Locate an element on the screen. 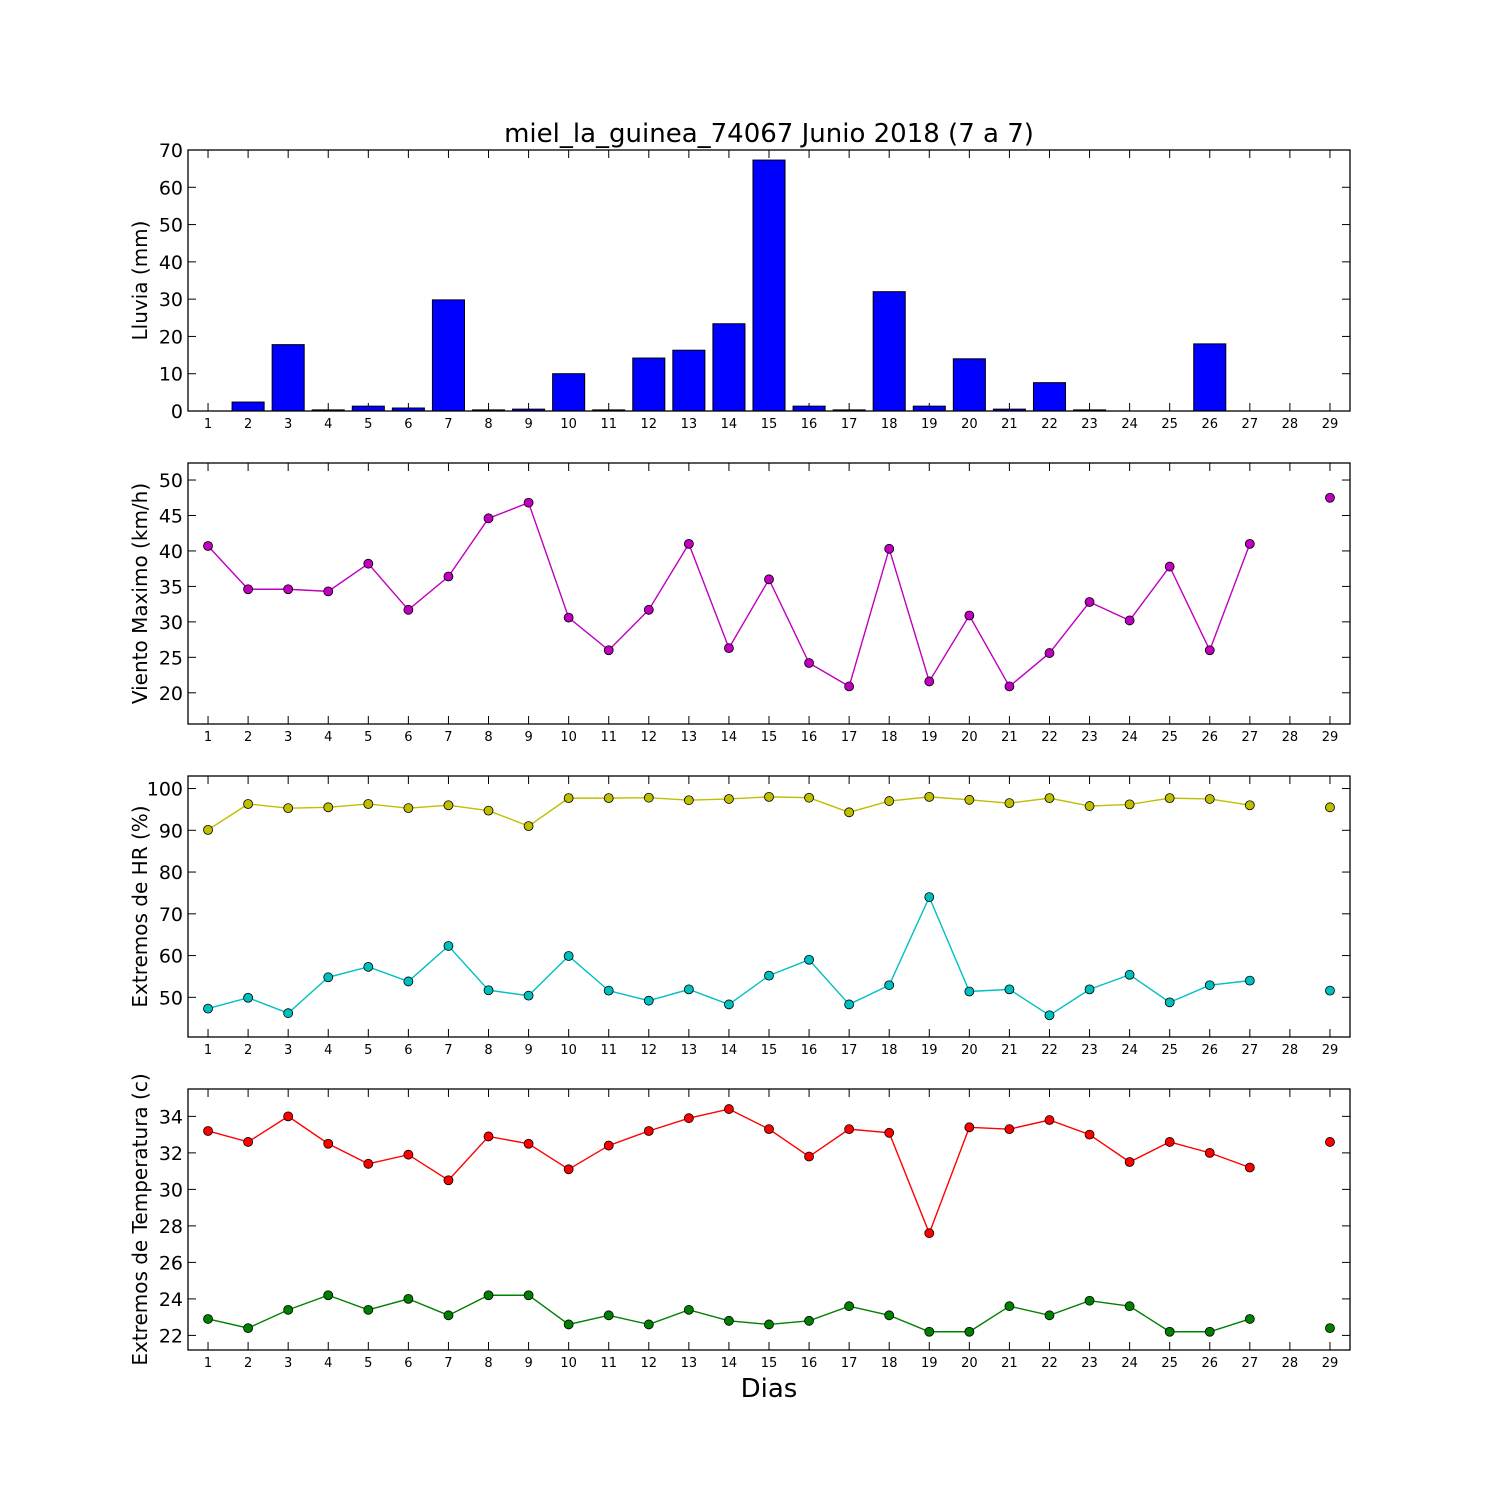  y-tick-label: 70 is located at coordinates (171, 915).